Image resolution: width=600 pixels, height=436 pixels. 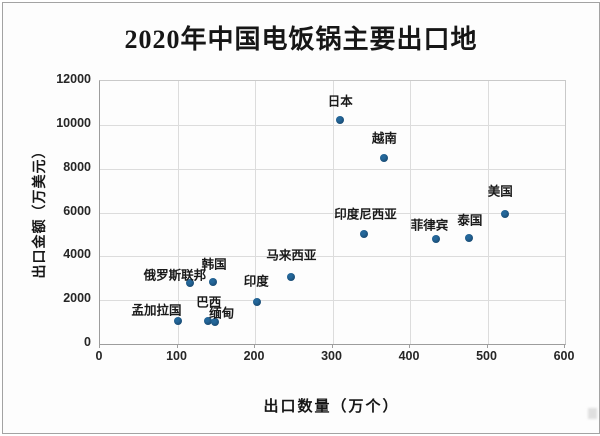 I want to click on y-tick-label-4000: 4000, so click(x=77, y=254).